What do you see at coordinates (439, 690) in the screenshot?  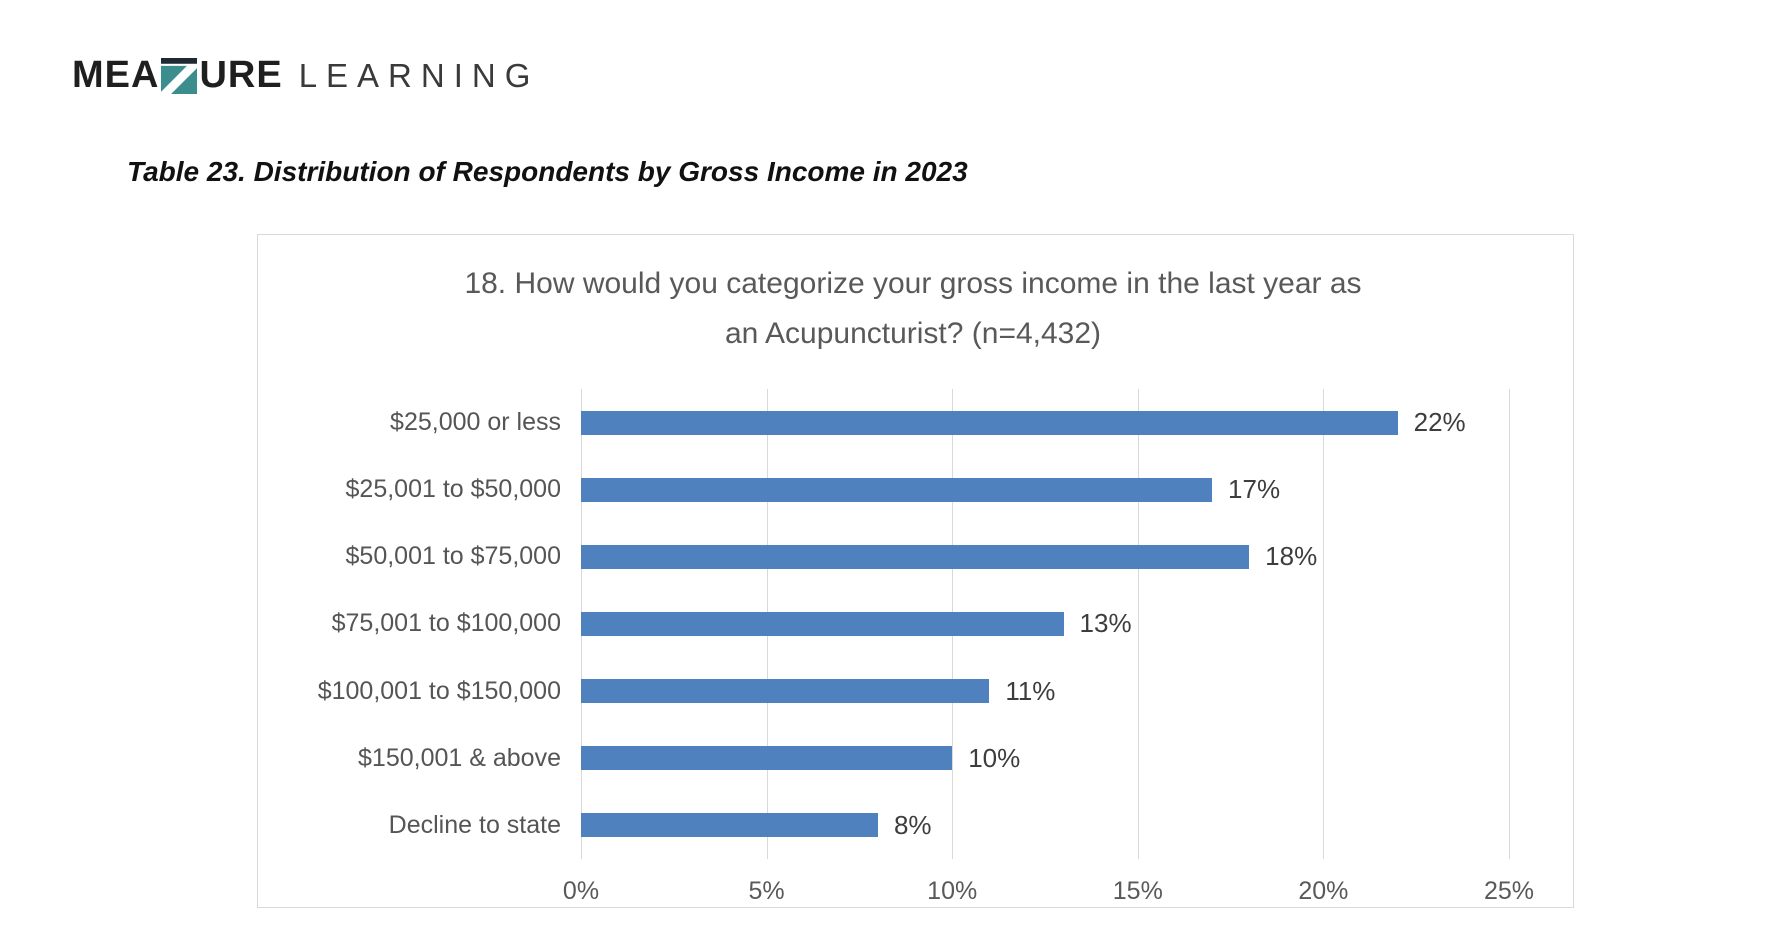 I see `category-label: $100,001 to $150,000` at bounding box center [439, 690].